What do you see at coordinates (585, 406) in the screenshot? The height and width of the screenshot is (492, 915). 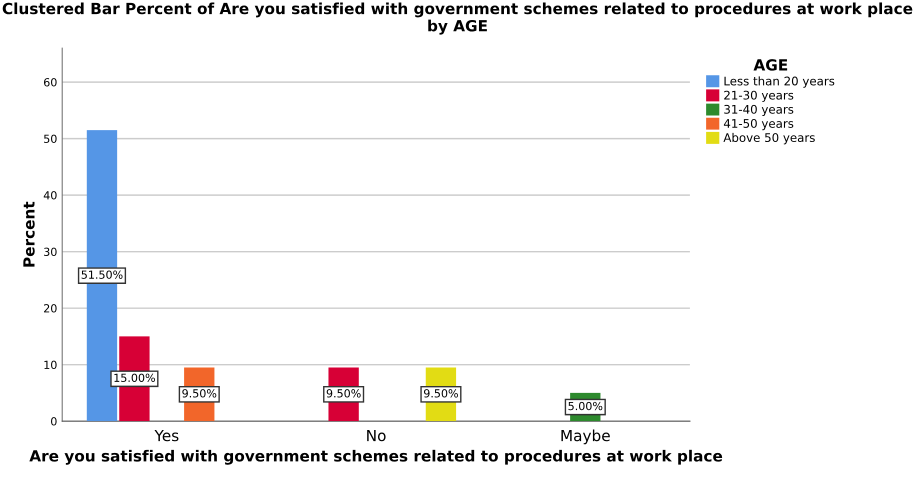 I see `data-label: 5.00%` at bounding box center [585, 406].